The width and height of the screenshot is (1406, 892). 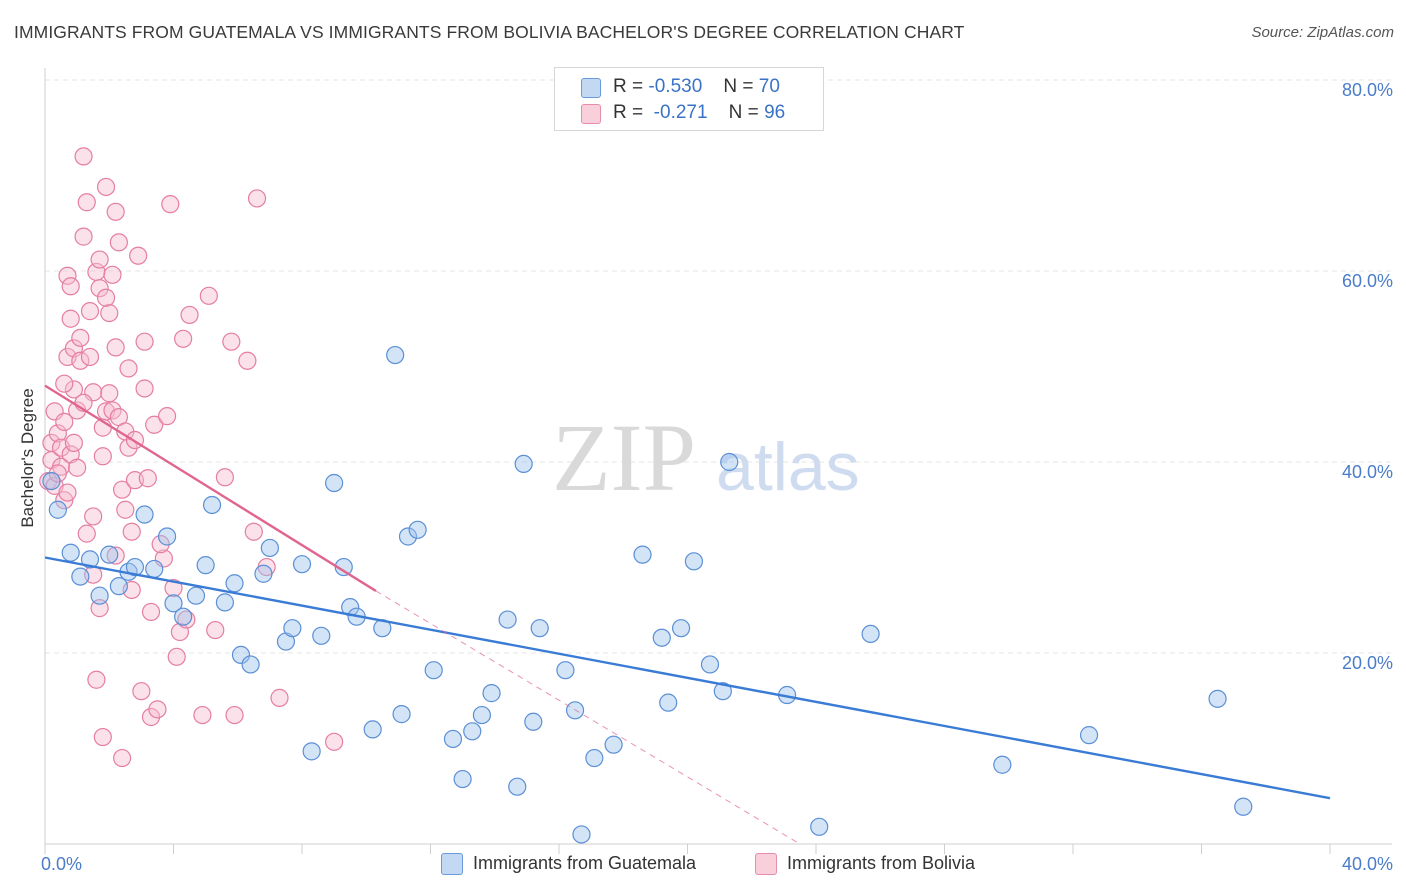 I want to click on y-tick-label: 20.0%, so click(x=1367, y=663).